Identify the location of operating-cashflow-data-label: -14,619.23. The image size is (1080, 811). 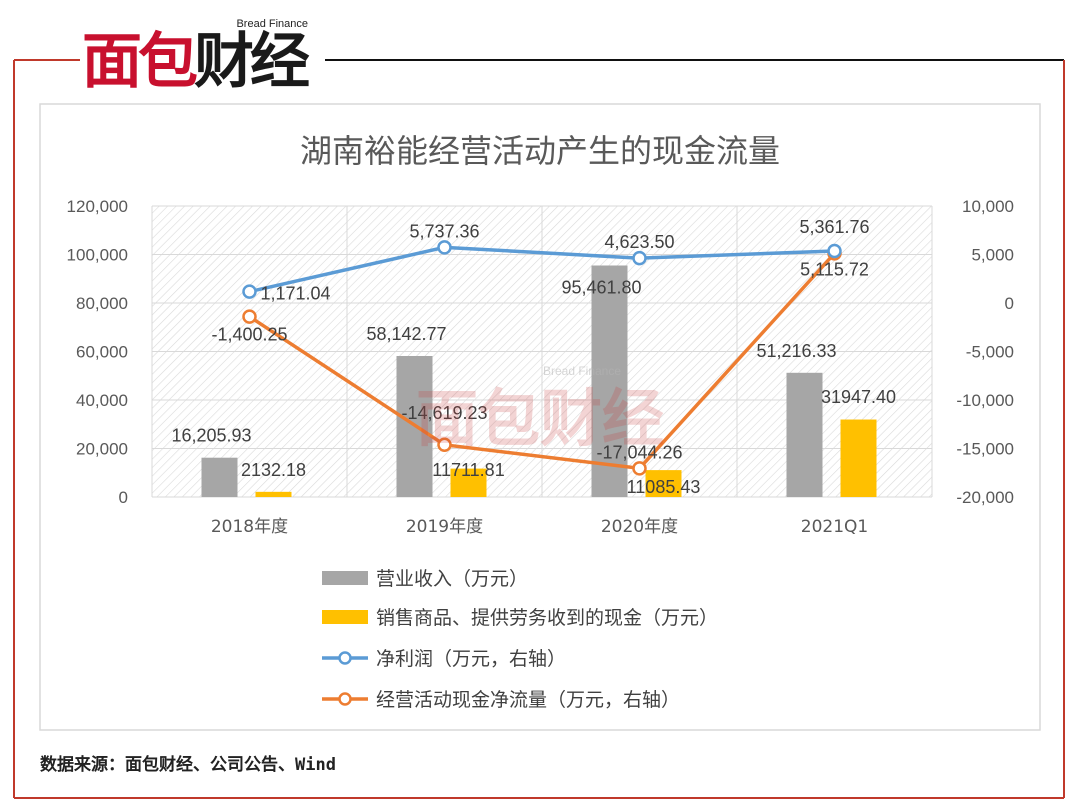
(444, 413).